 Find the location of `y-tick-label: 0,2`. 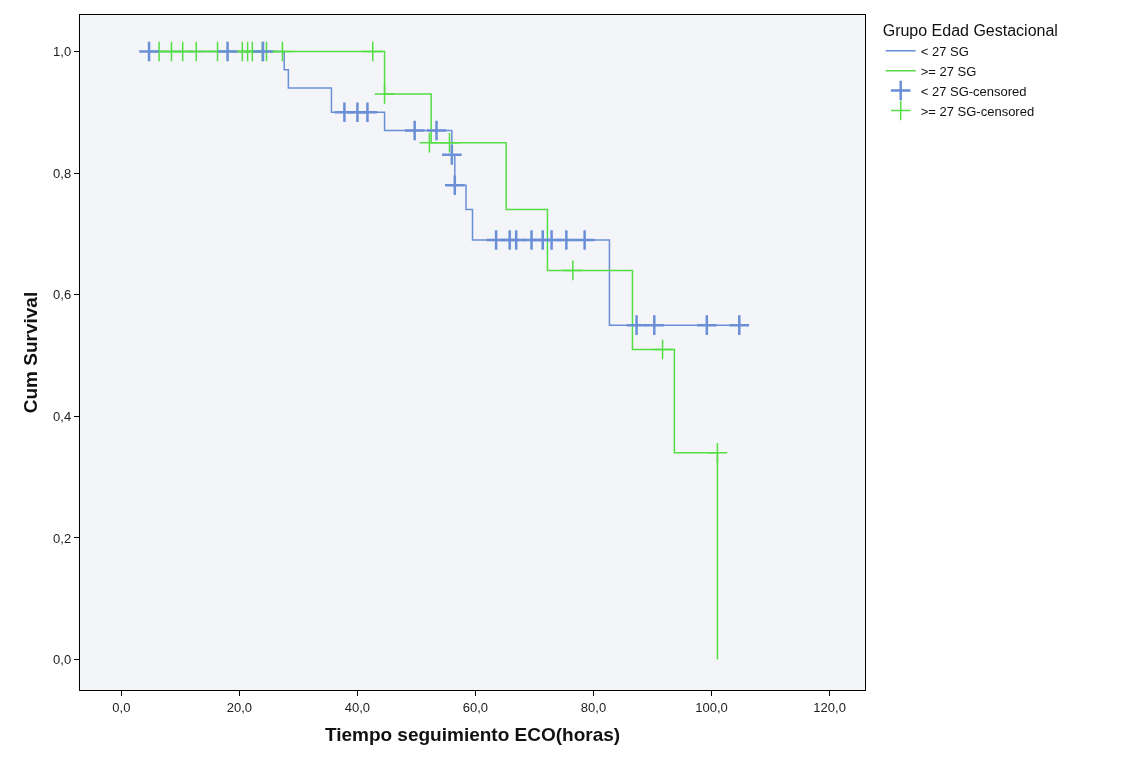

y-tick-label: 0,2 is located at coordinates (62, 538).